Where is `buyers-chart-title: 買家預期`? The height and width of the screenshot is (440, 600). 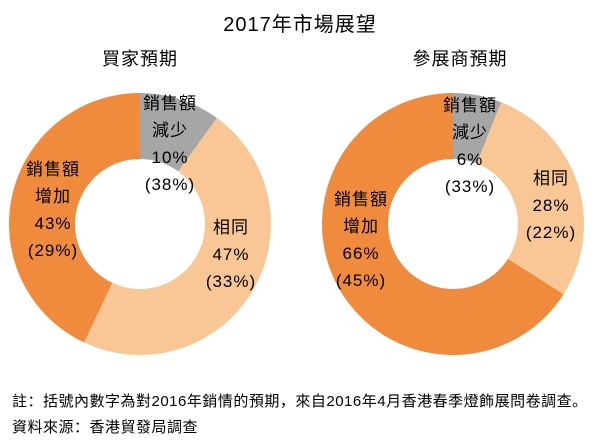
buyers-chart-title: 買家預期 is located at coordinates (140, 59).